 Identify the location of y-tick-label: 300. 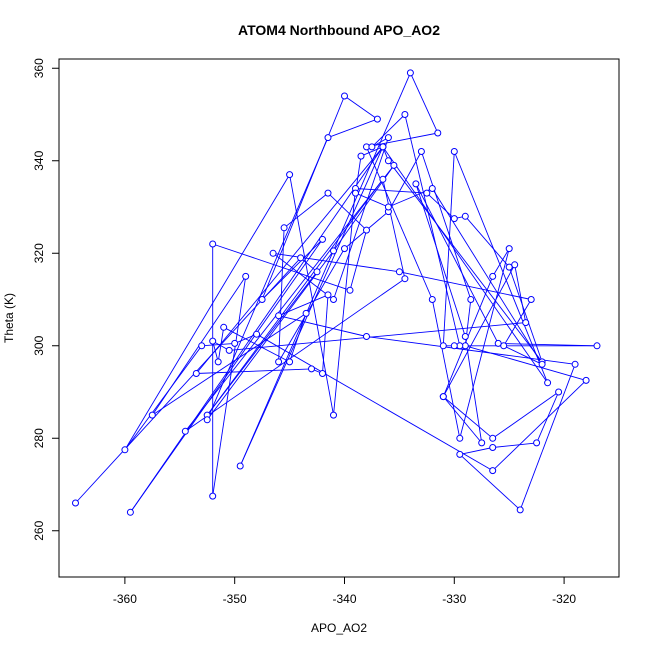
(39, 345).